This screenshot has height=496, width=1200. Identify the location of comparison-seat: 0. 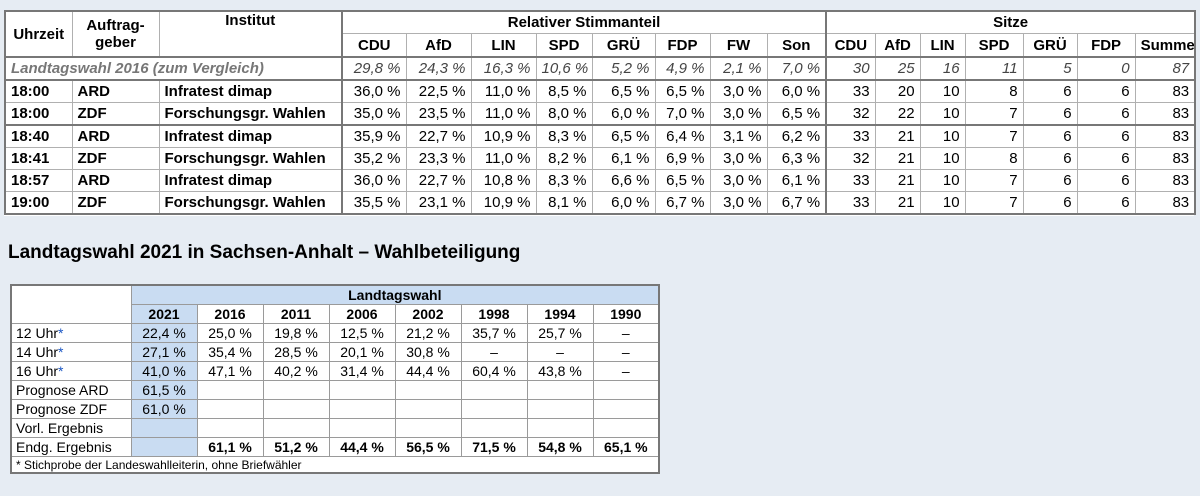
(1106, 68).